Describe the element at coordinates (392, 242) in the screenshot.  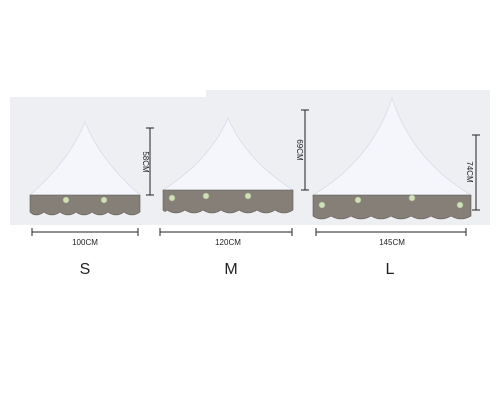
I see `width-label: 145CM` at that location.